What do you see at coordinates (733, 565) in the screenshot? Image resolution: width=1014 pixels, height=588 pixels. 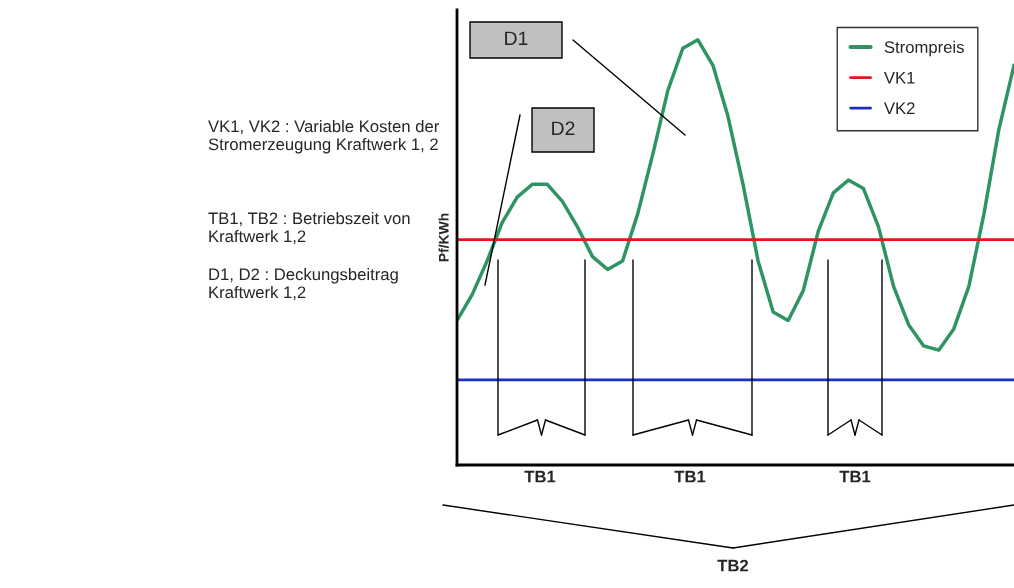 I see `text: TB2` at bounding box center [733, 565].